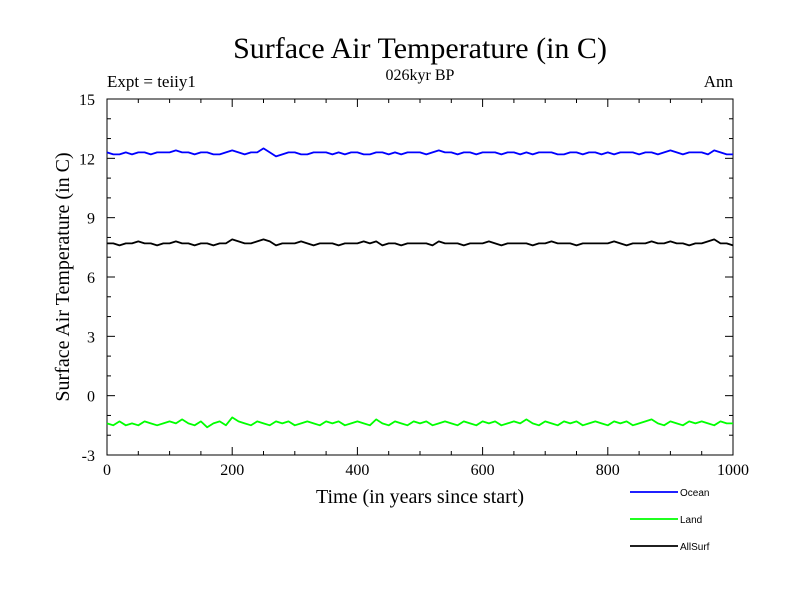 The width and height of the screenshot is (800, 600). I want to click on x-tick-label: 600, so click(483, 470).